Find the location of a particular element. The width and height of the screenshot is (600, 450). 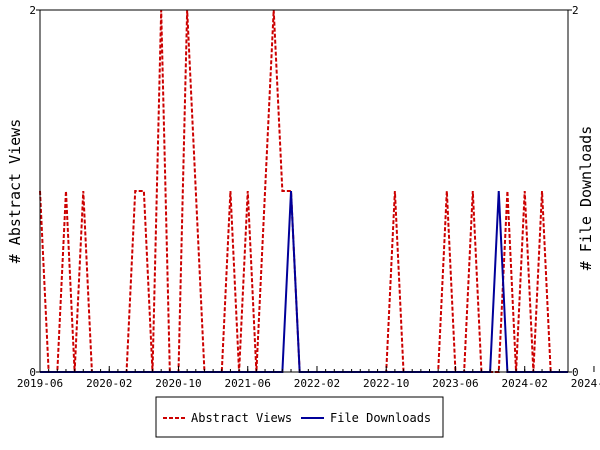

x-tick-label: 2021-06 is located at coordinates (248, 383).